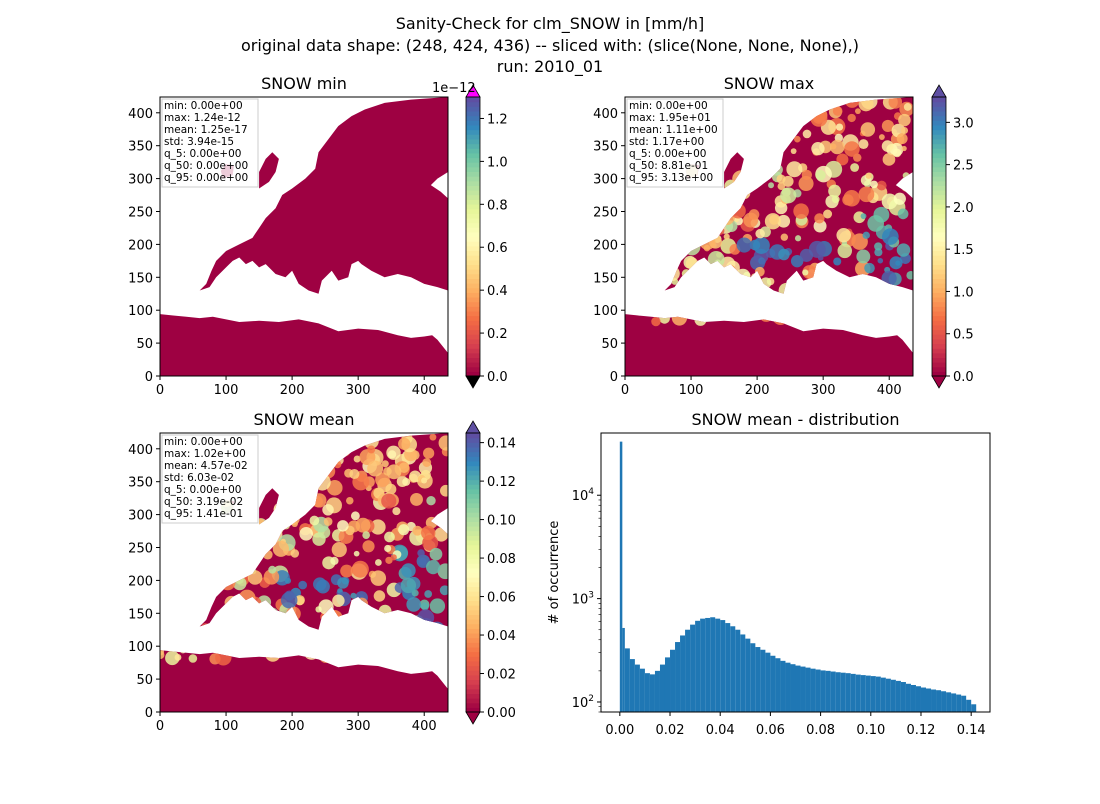 This screenshot has height=804, width=1100. Describe the element at coordinates (304, 419) in the screenshot. I see `map-title: SNOW mean` at that location.